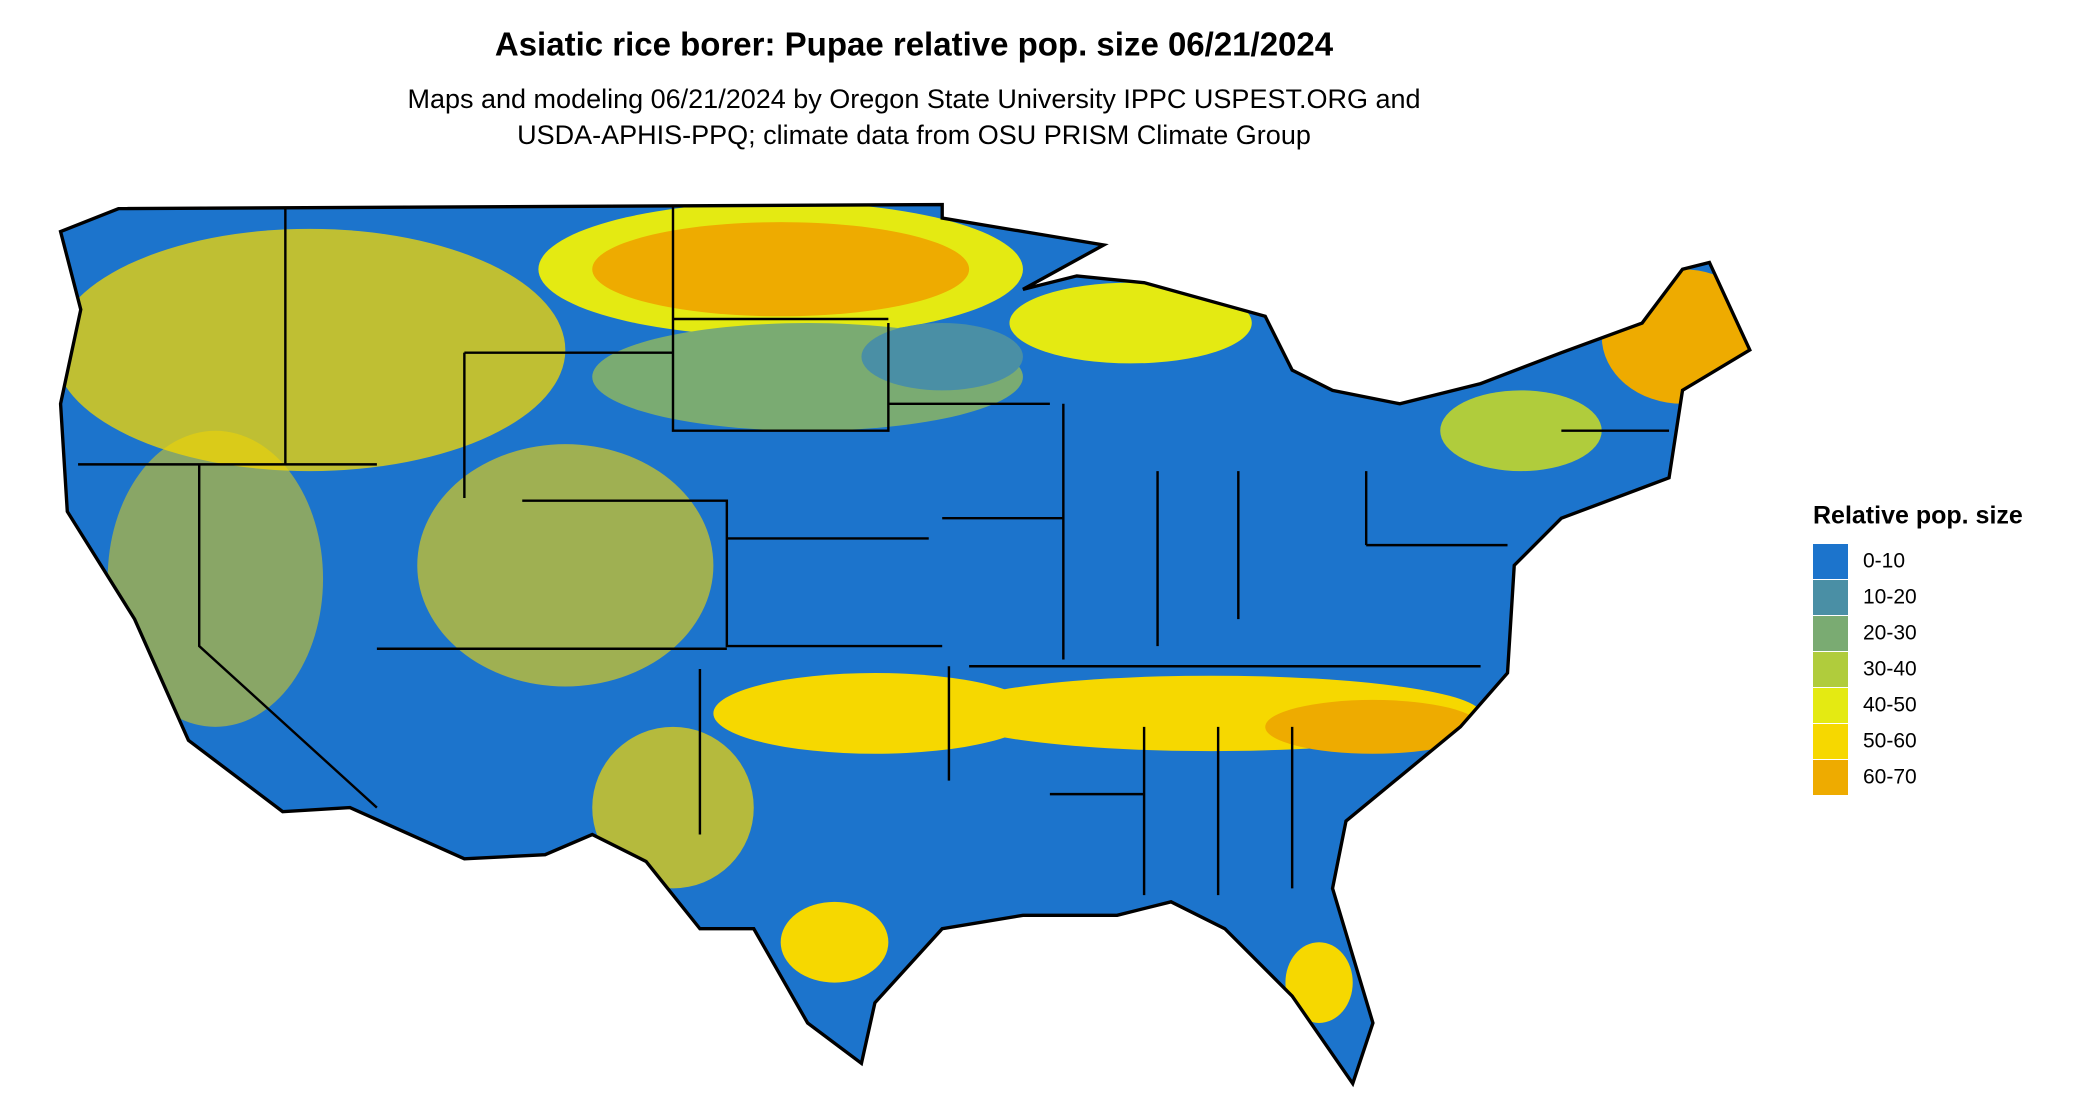  I want to click on legend-label: 40-50, so click(1890, 705).